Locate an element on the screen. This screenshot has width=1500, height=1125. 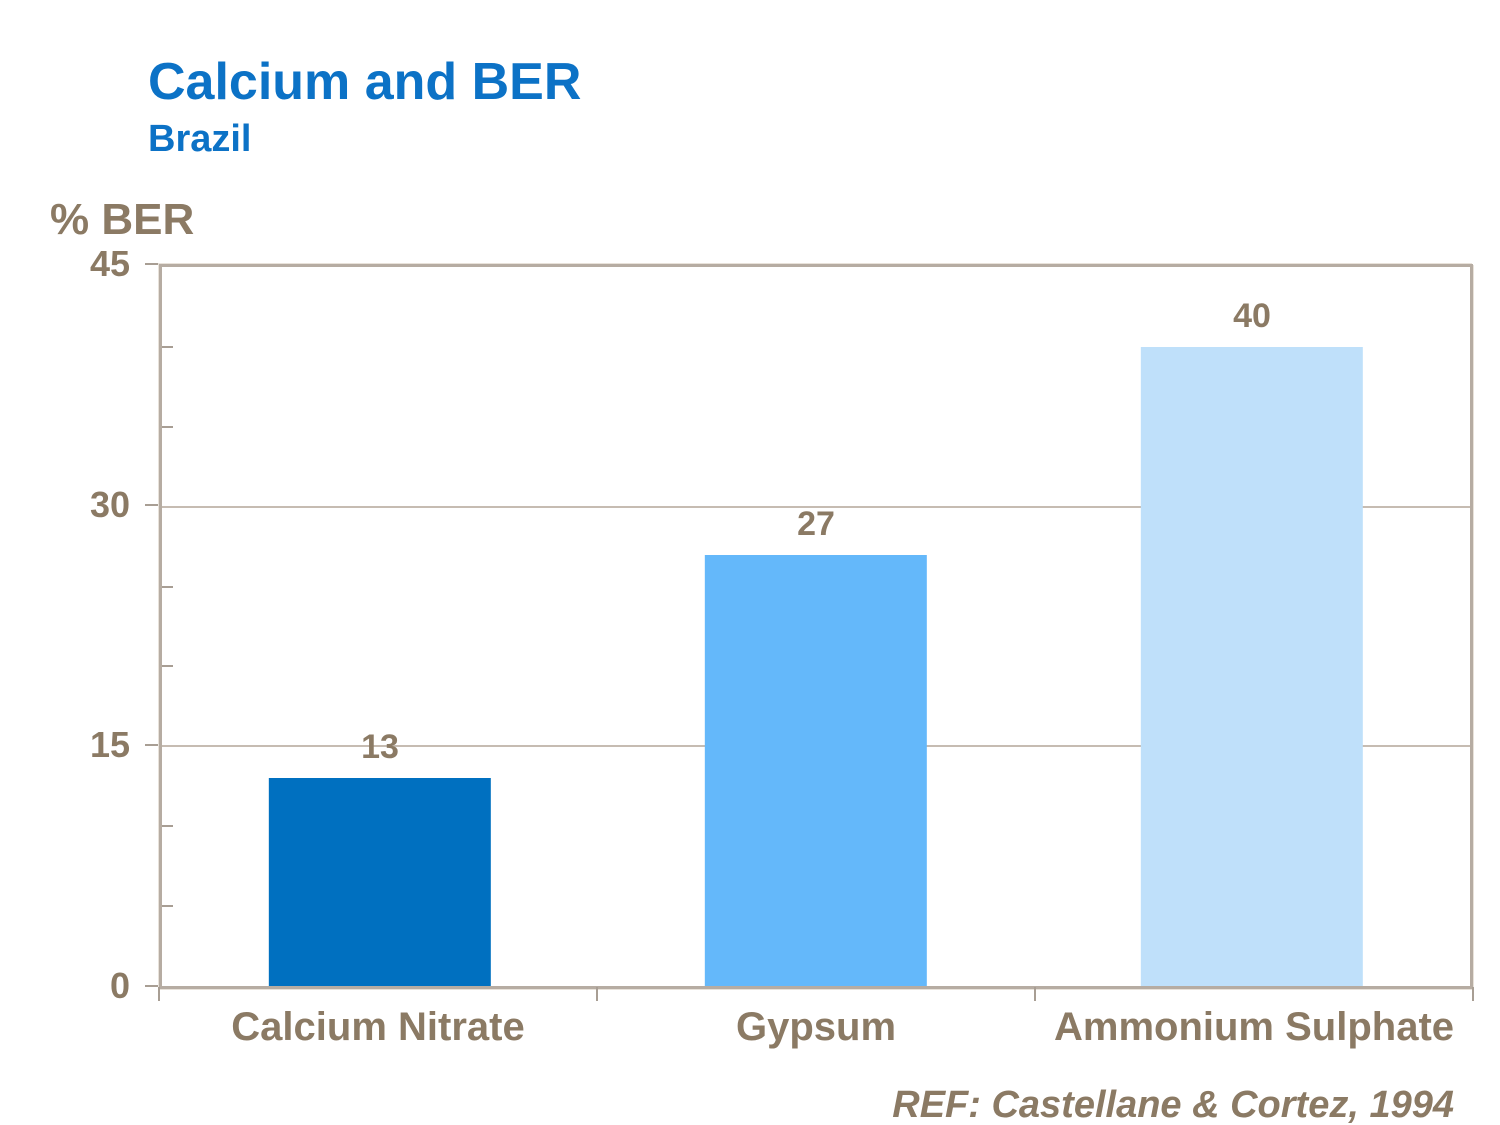
y-tick-label-15: 15 is located at coordinates (109, 745).